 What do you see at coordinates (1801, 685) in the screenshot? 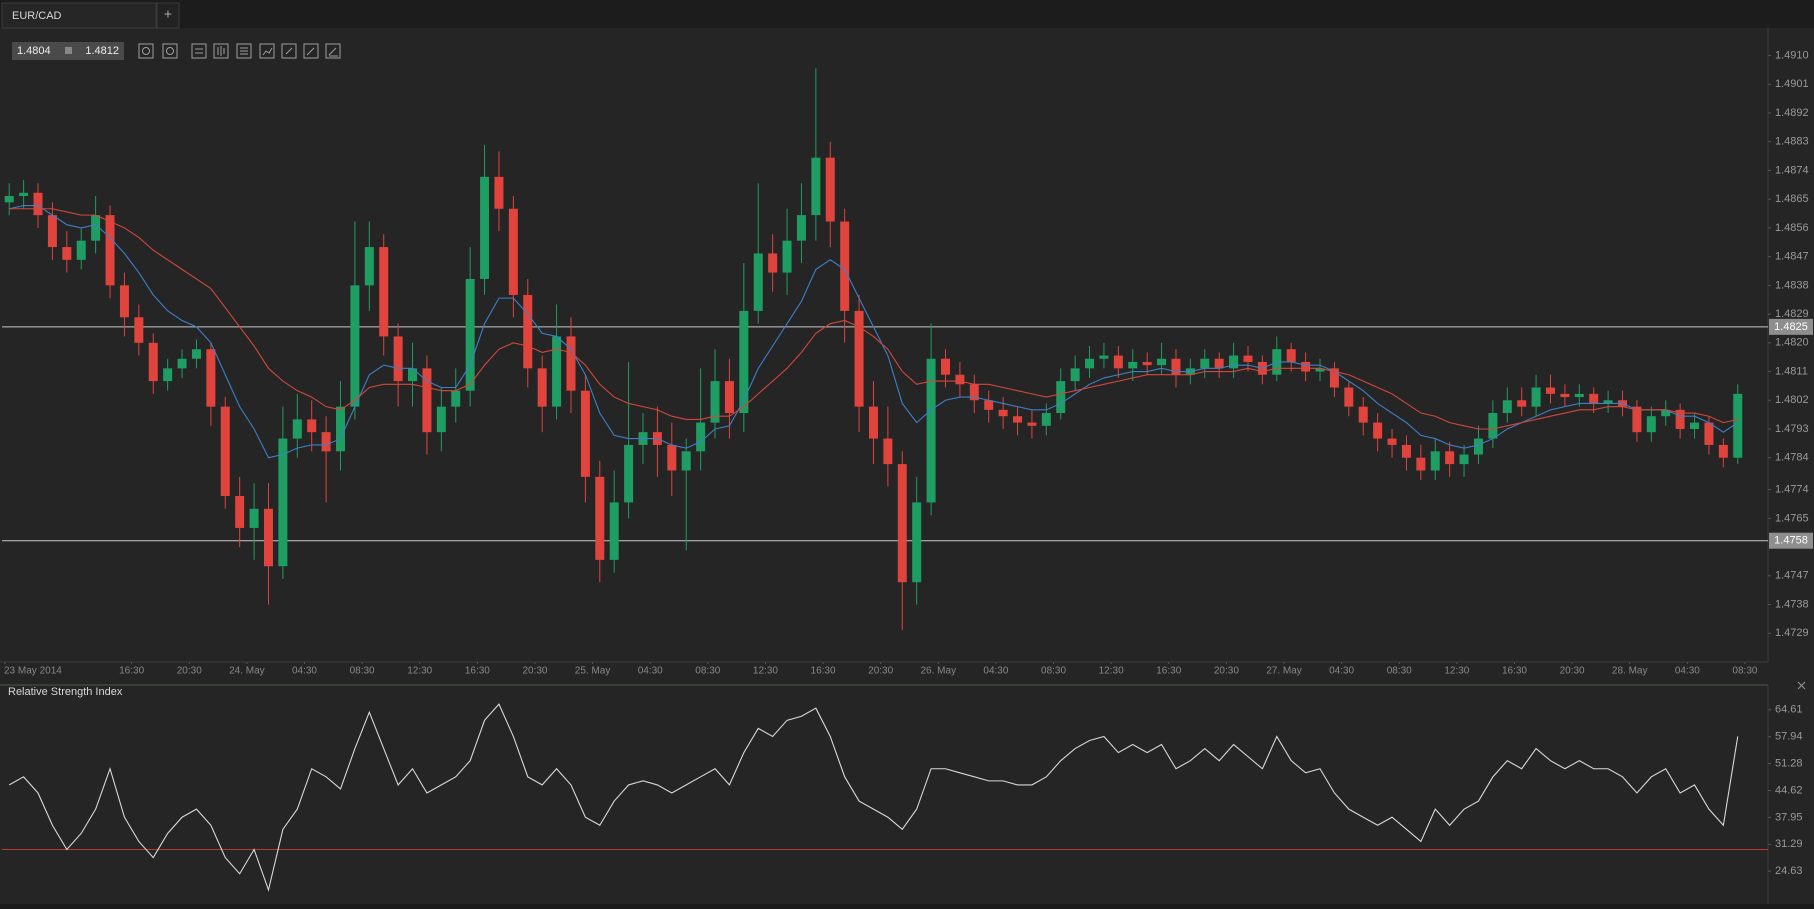
I see `close-indicator-button` at bounding box center [1801, 685].